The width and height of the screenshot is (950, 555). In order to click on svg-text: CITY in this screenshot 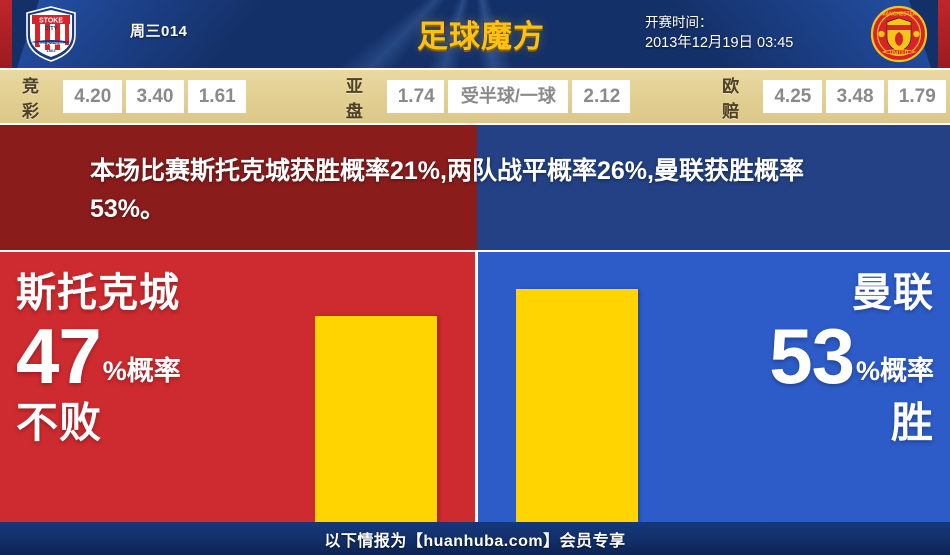, I will do `click(51, 29)`.